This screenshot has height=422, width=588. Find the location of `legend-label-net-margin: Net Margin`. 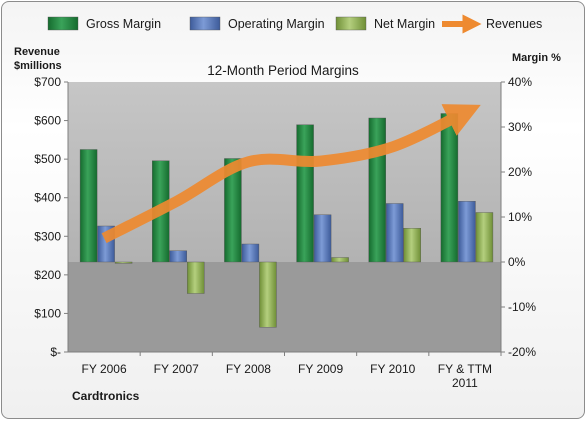

legend-label-net-margin: Net Margin is located at coordinates (404, 24).